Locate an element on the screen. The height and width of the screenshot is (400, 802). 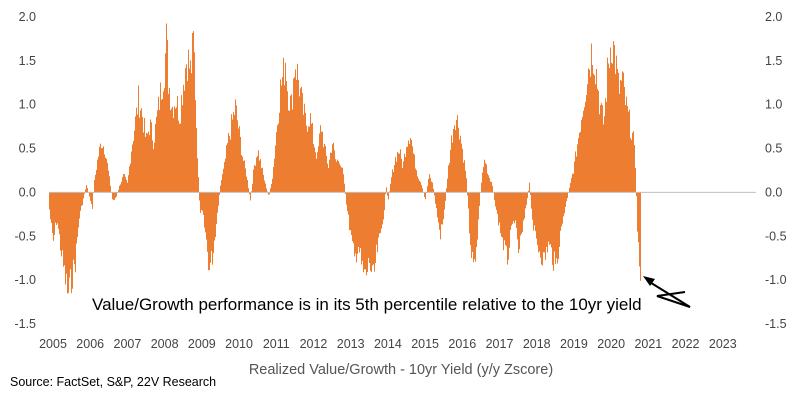
y-tick-label-right: 1.0 is located at coordinates (773, 105).